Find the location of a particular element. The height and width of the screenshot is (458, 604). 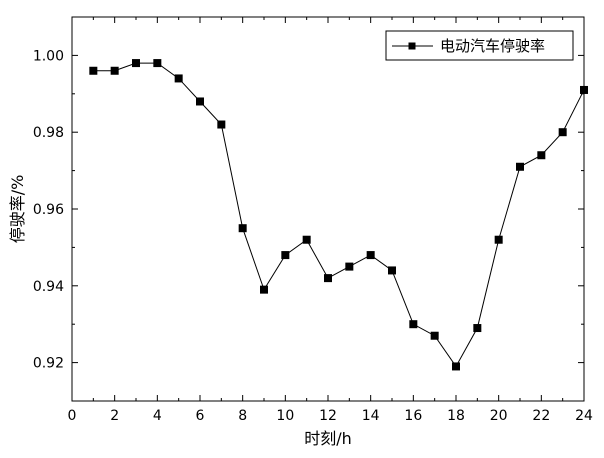

x-tick-label: 6 is located at coordinates (200, 416).